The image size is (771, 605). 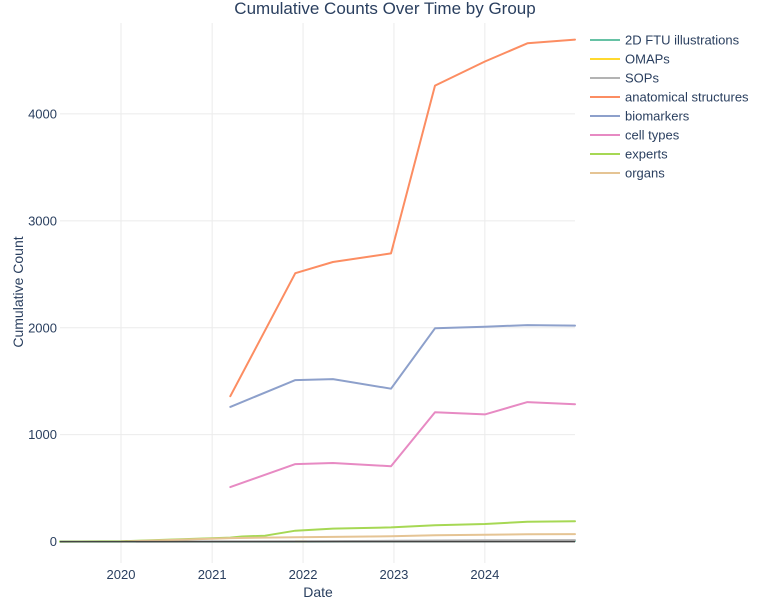 I want to click on legend-item: cell types, so click(x=635, y=135).